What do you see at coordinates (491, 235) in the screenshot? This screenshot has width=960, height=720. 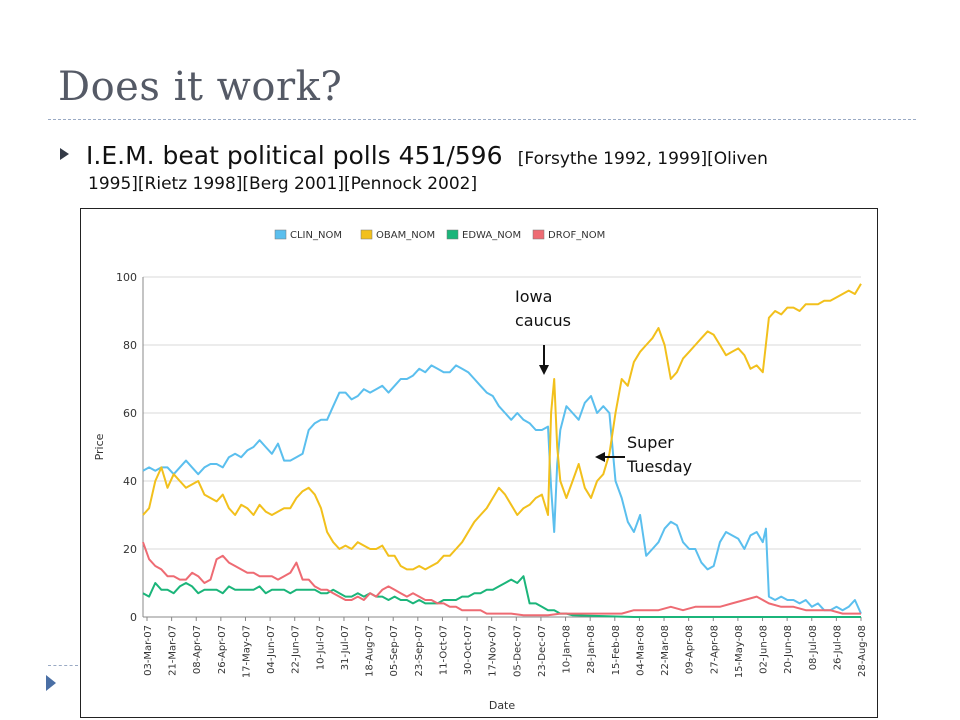 I see `legend-label-edwa-nom: EDWA_NOM` at bounding box center [491, 235].